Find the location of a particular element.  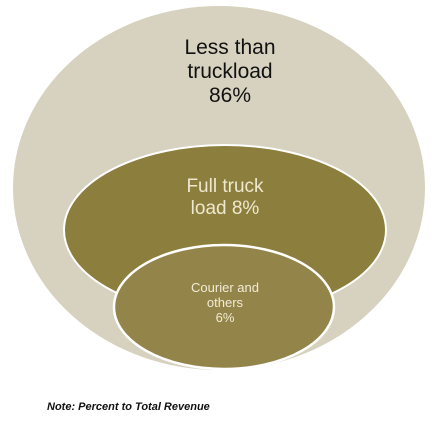

outer-label-line-3: 86% is located at coordinates (230, 96).